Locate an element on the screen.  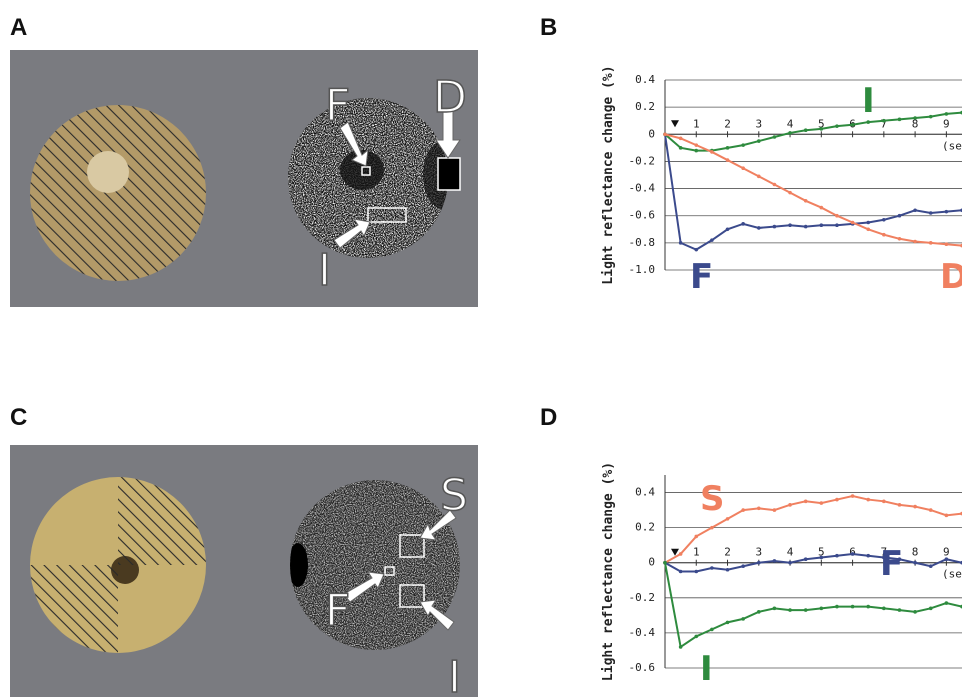
y-tick-label: -1.0 is located at coordinates (642, 269).